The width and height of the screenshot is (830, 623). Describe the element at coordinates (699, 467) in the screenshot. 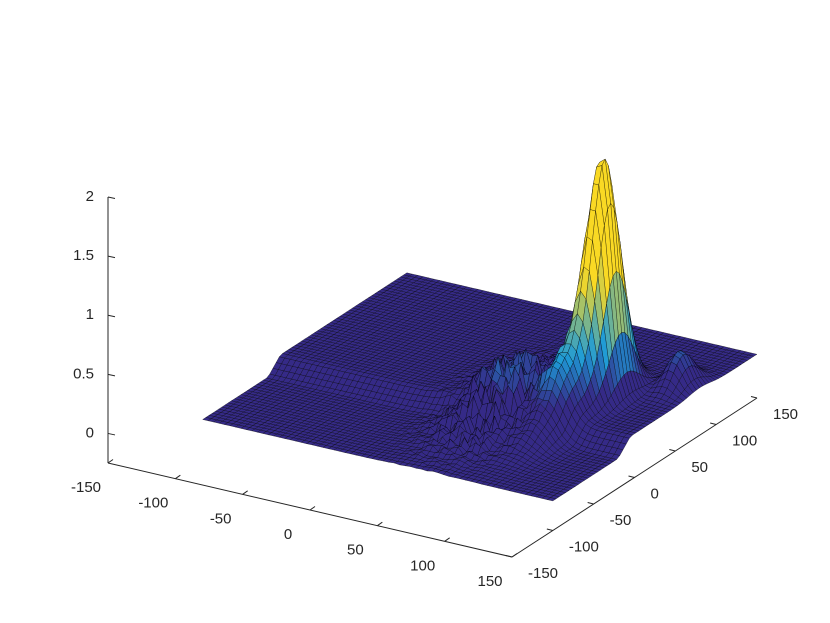

I see `y-tick-label: 50` at that location.